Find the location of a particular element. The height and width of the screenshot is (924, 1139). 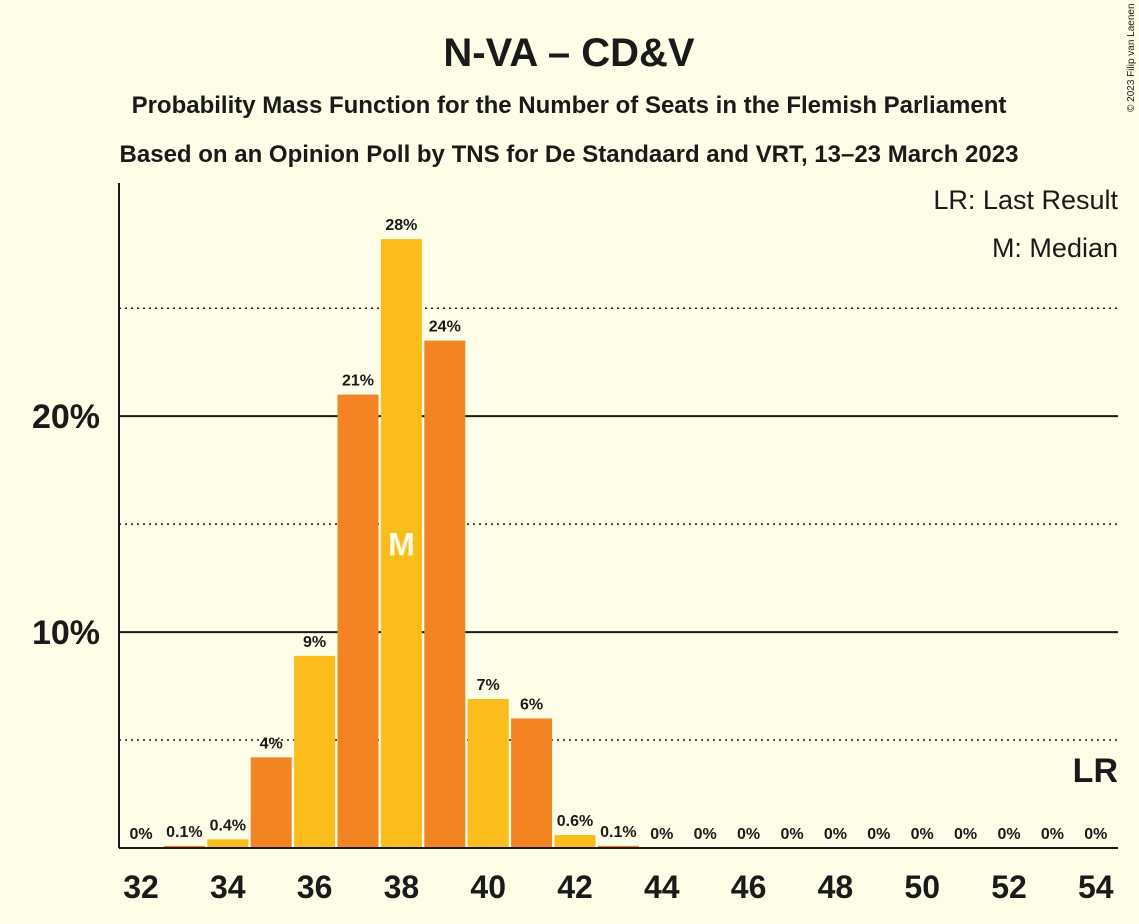

x-tick-label: 32 is located at coordinates (141, 887).